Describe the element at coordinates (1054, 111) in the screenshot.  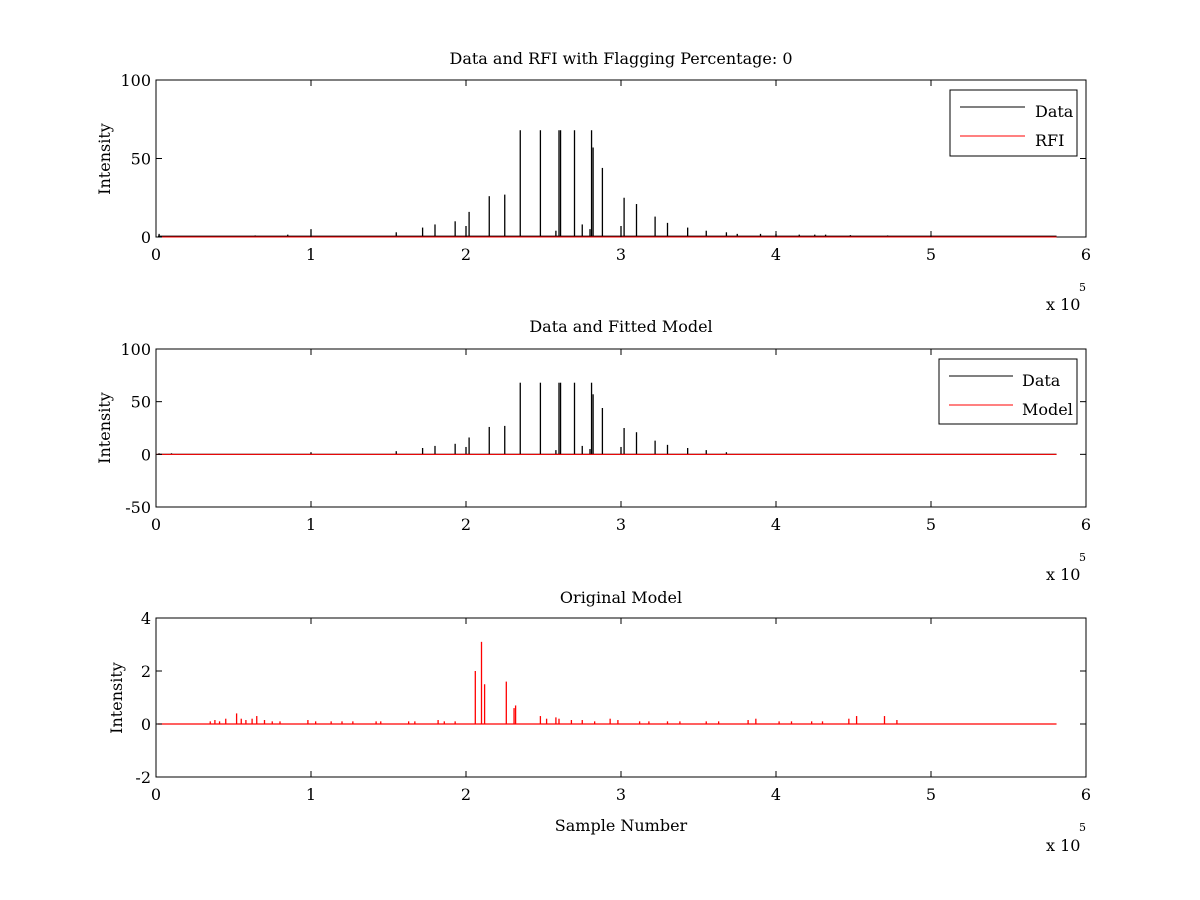
I see `subplot-1-legend-label-data: Data` at that location.